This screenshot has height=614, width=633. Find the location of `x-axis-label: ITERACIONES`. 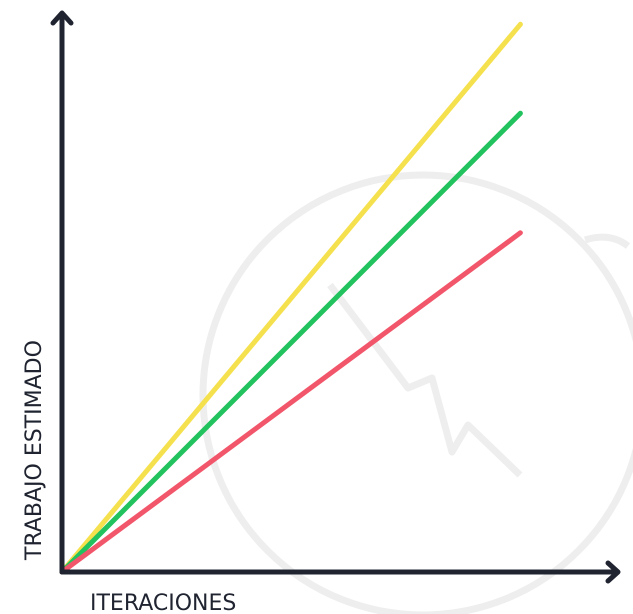

x-axis-label: ITERACIONES is located at coordinates (163, 602).